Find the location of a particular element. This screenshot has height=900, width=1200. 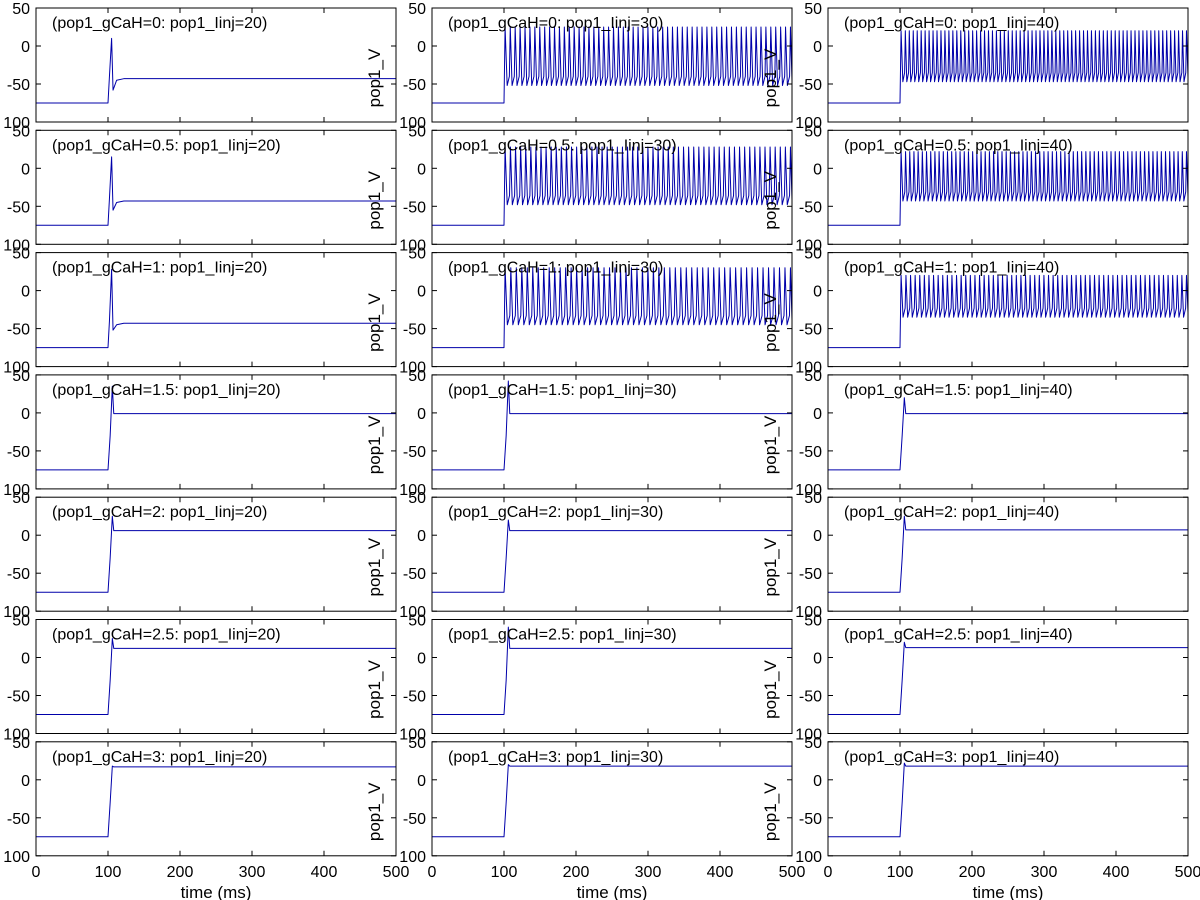

subplot-r3-c1: 50 0 -50 100 (pop1_gCaH=1: pop1_Iinj=20) is located at coordinates (200, 311).